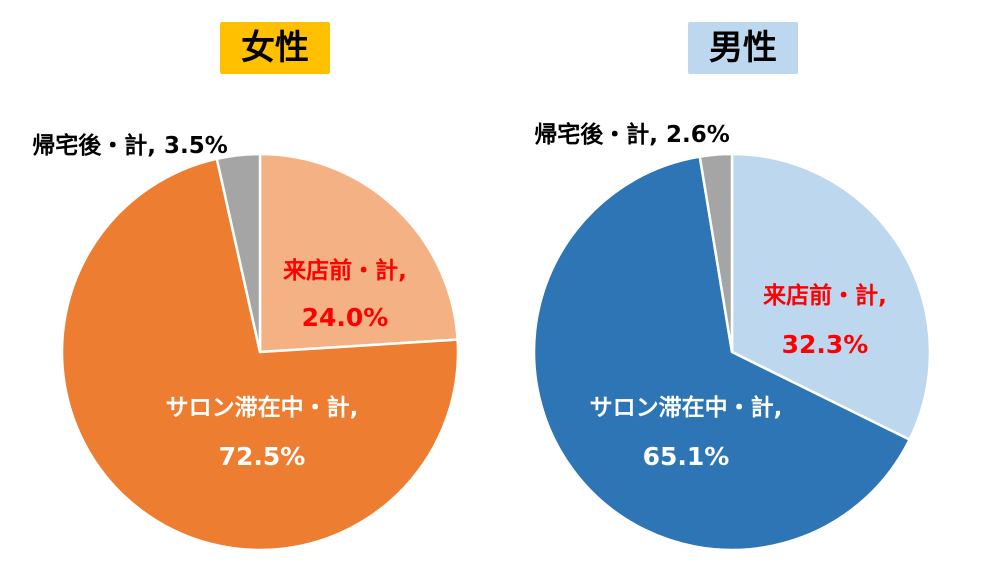 Image resolution: width=1000 pixels, height=565 pixels. I want to click on slice-value-before-visit: 24.0%, so click(345, 317).